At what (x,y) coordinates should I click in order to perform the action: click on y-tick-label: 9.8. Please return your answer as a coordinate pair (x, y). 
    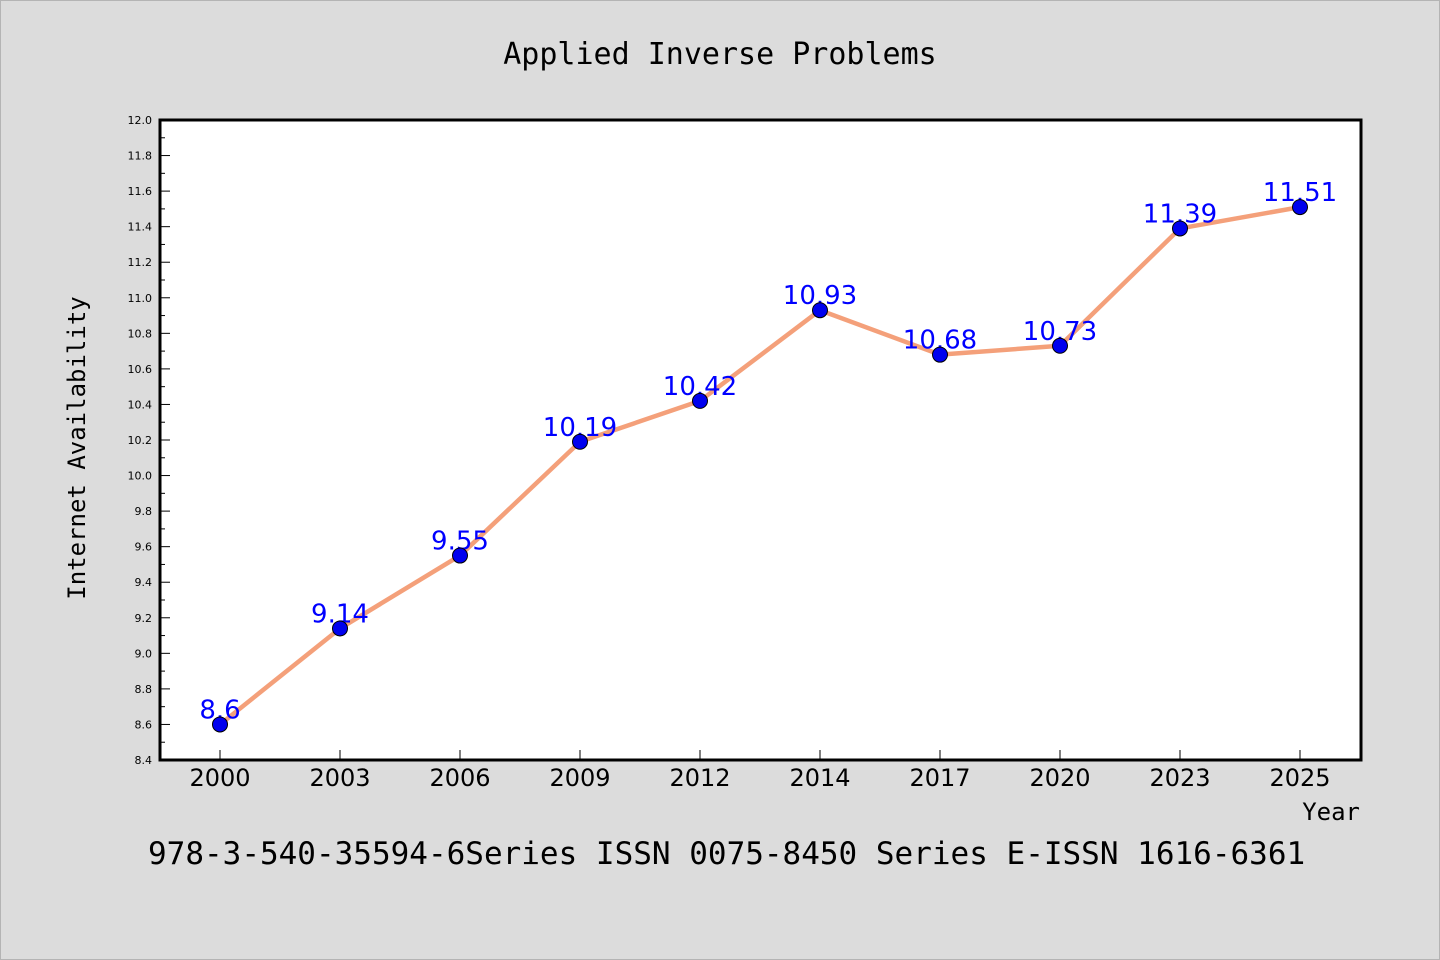
    Looking at the image, I should click on (144, 511).